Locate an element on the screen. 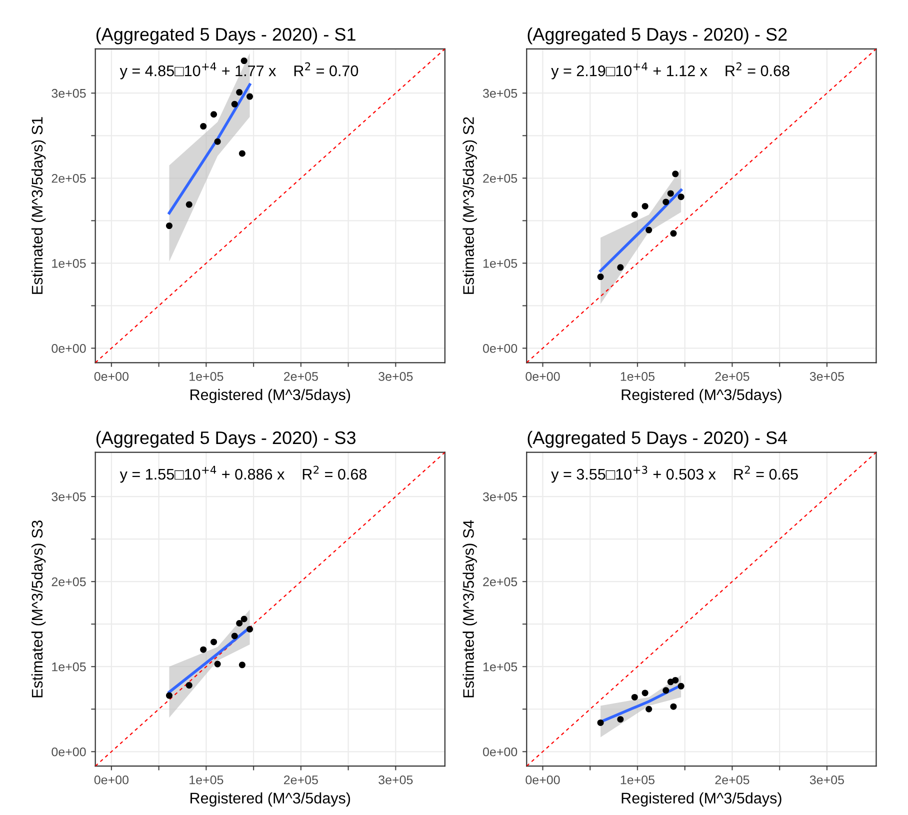  annotation: y = 4.85□10$^{+4}$ + 1.77 x R$^{2}$ = 0.70 is located at coordinates (239, 71).